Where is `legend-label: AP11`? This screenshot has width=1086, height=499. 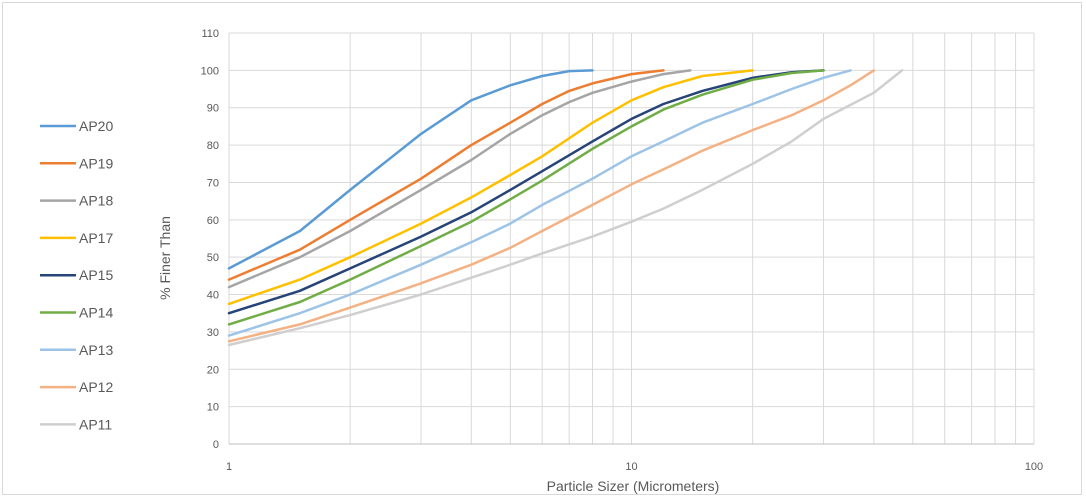
legend-label: AP11 is located at coordinates (95, 424).